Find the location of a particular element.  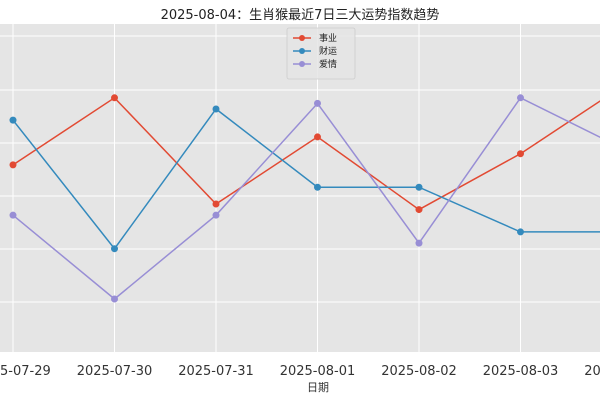

x-tick-label: 2025-08-01 is located at coordinates (318, 371).